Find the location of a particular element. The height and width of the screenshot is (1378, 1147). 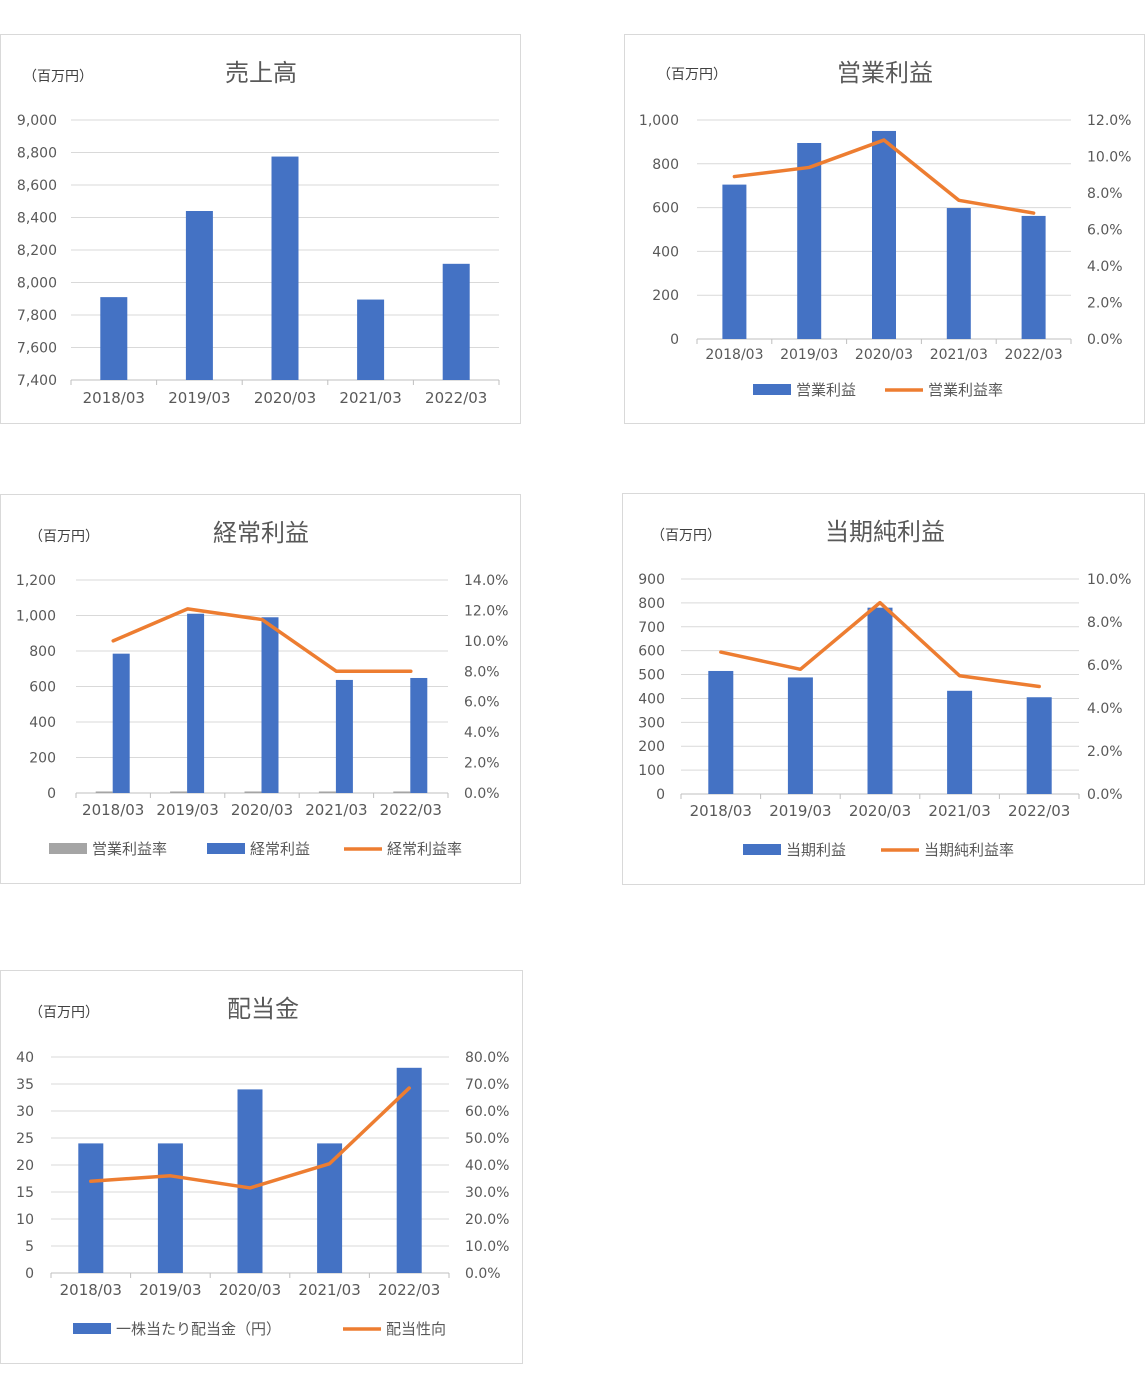

y-tick-label: 500 is located at coordinates (651, 676).